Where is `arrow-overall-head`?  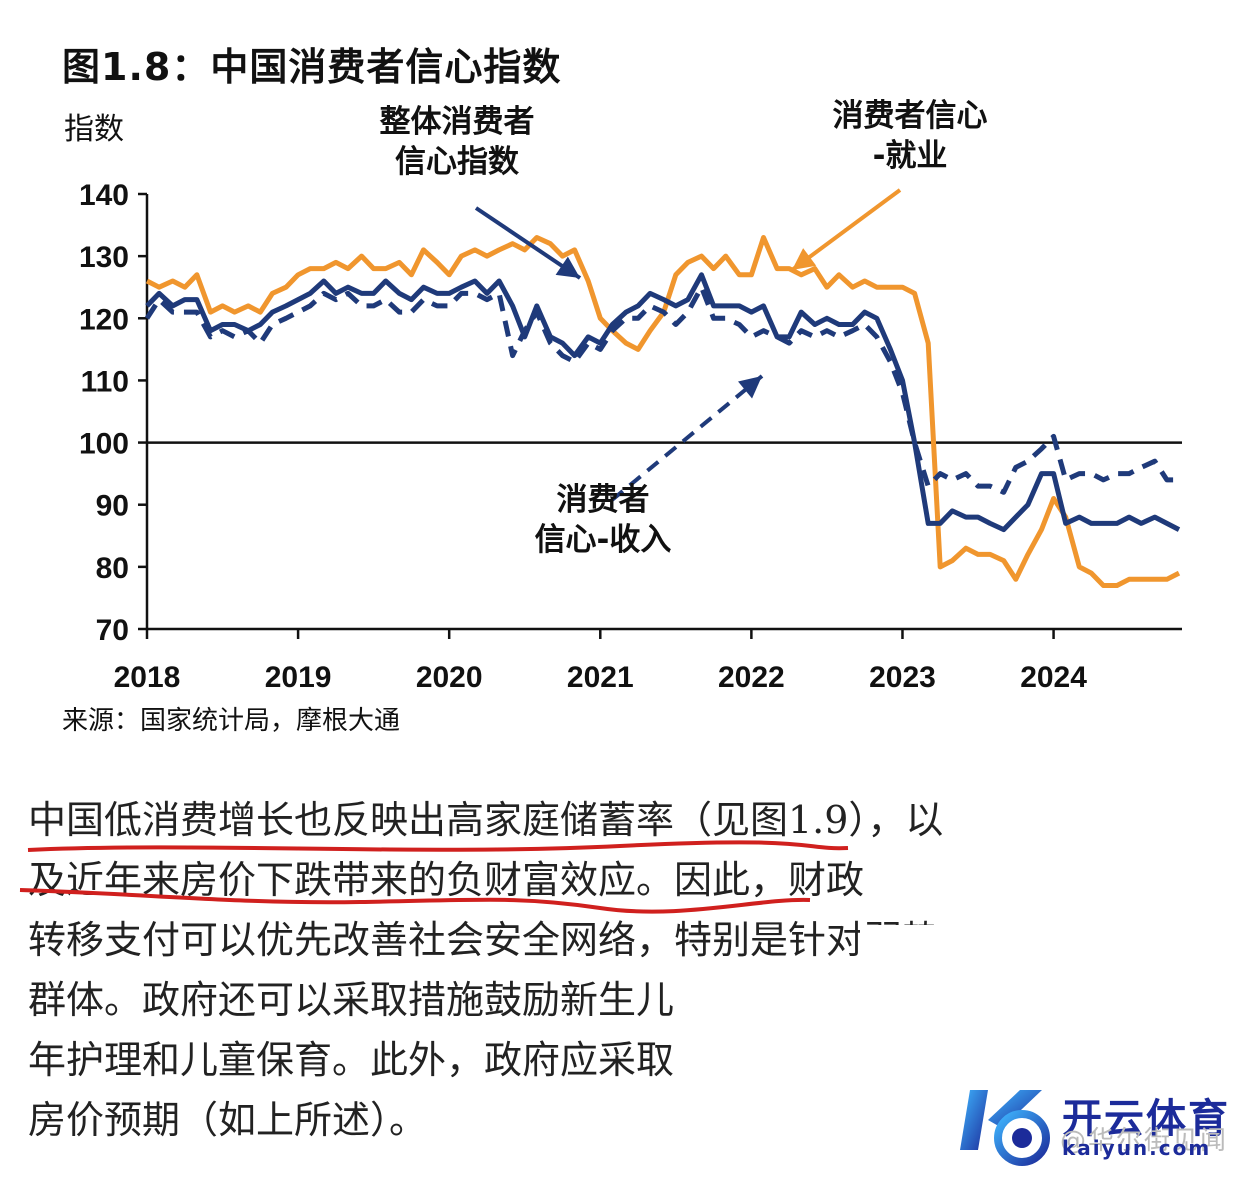
arrow-overall-head is located at coordinates (567, 267).